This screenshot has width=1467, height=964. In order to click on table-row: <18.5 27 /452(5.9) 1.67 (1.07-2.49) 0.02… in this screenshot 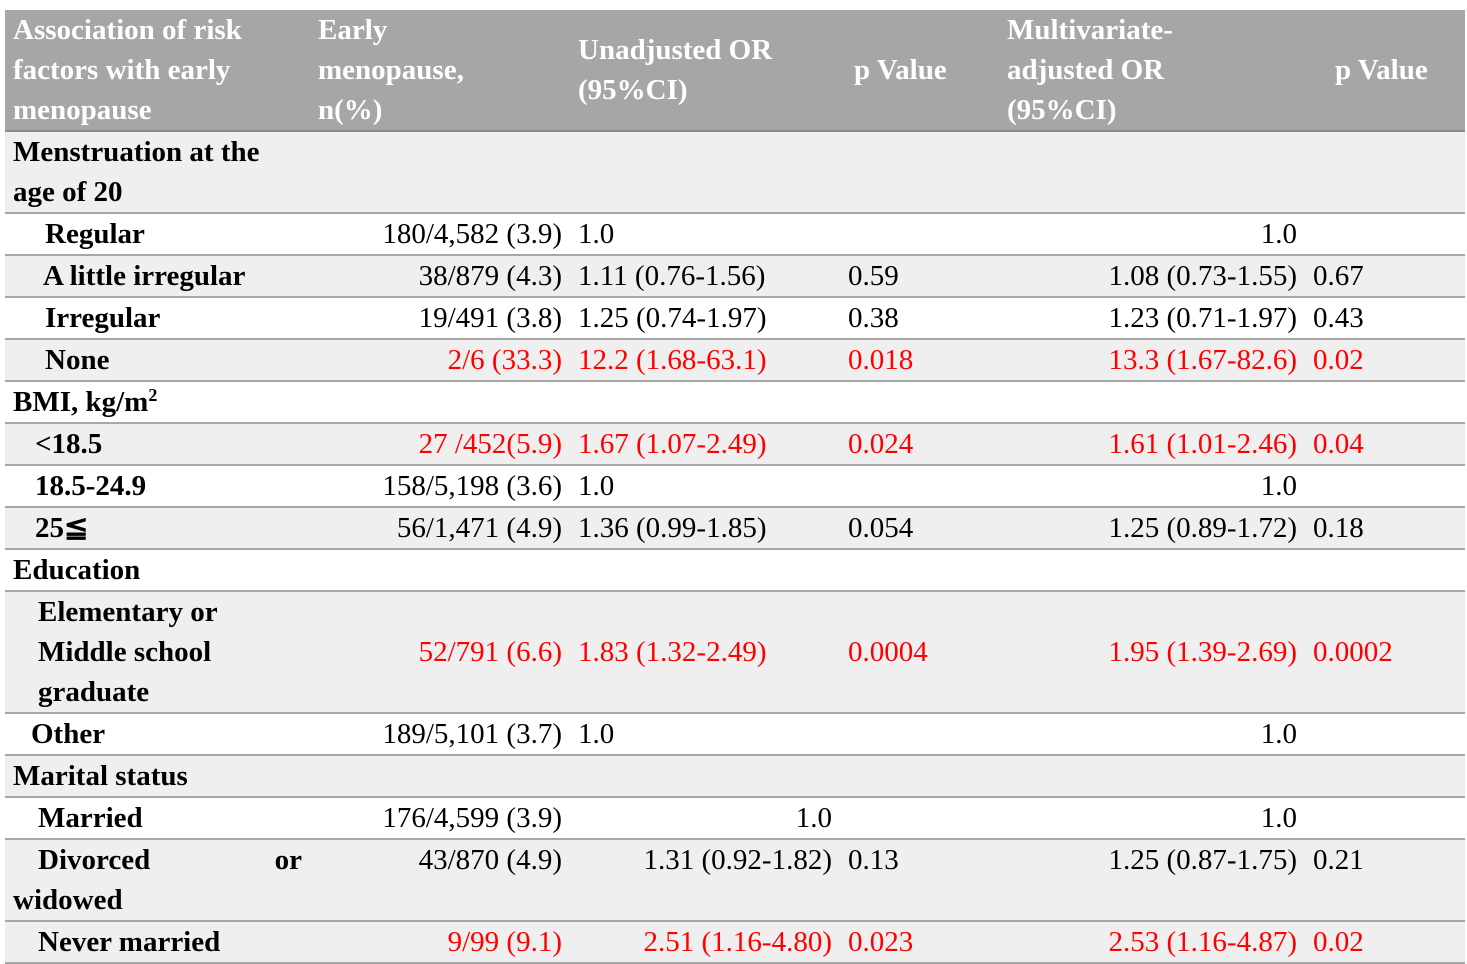, I will do `click(735, 444)`.